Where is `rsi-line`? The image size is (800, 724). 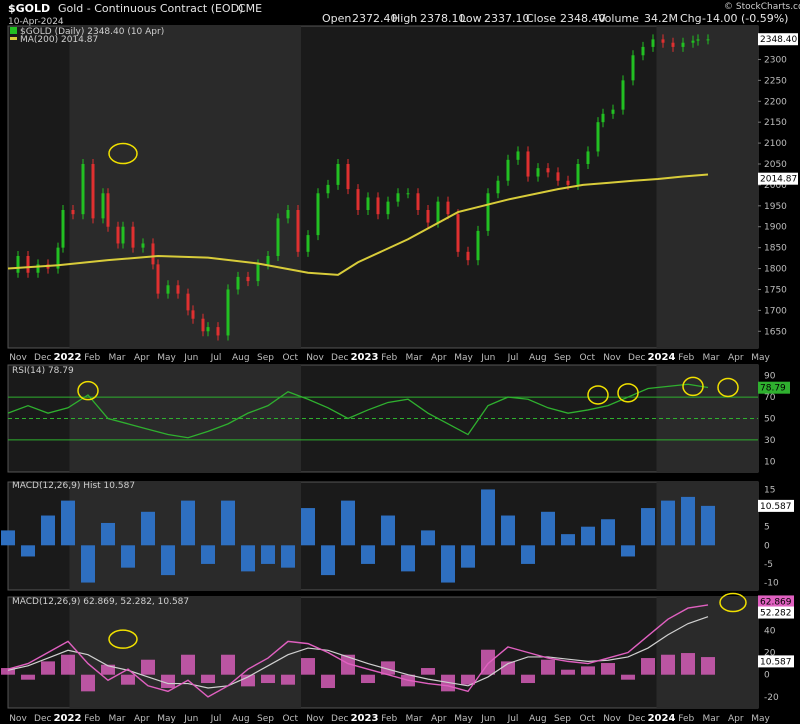
rsi-line is located at coordinates (358, 411).